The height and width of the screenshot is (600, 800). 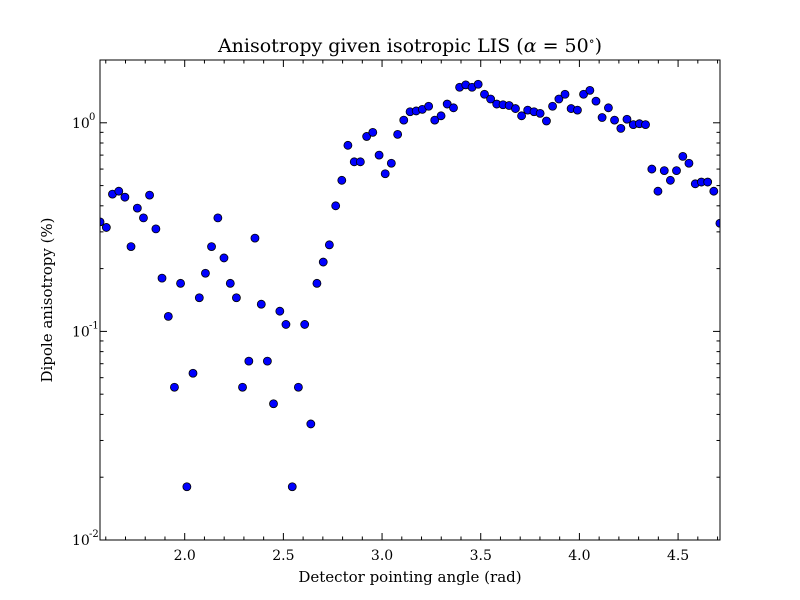 What do you see at coordinates (92, 117) in the screenshot?
I see `y-tick-label-exponent: 0` at bounding box center [92, 117].